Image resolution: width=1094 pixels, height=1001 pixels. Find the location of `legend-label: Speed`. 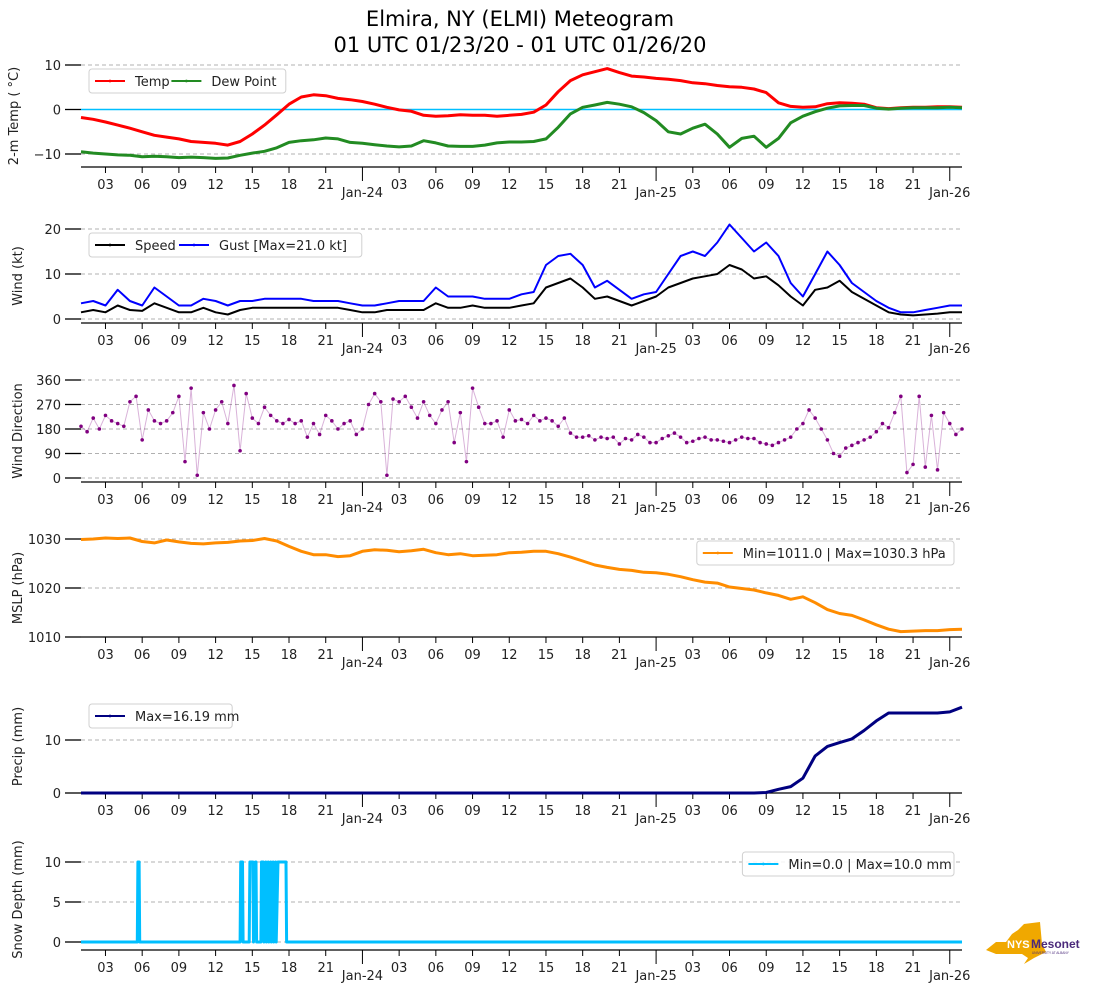

legend-label: Speed is located at coordinates (155, 246).